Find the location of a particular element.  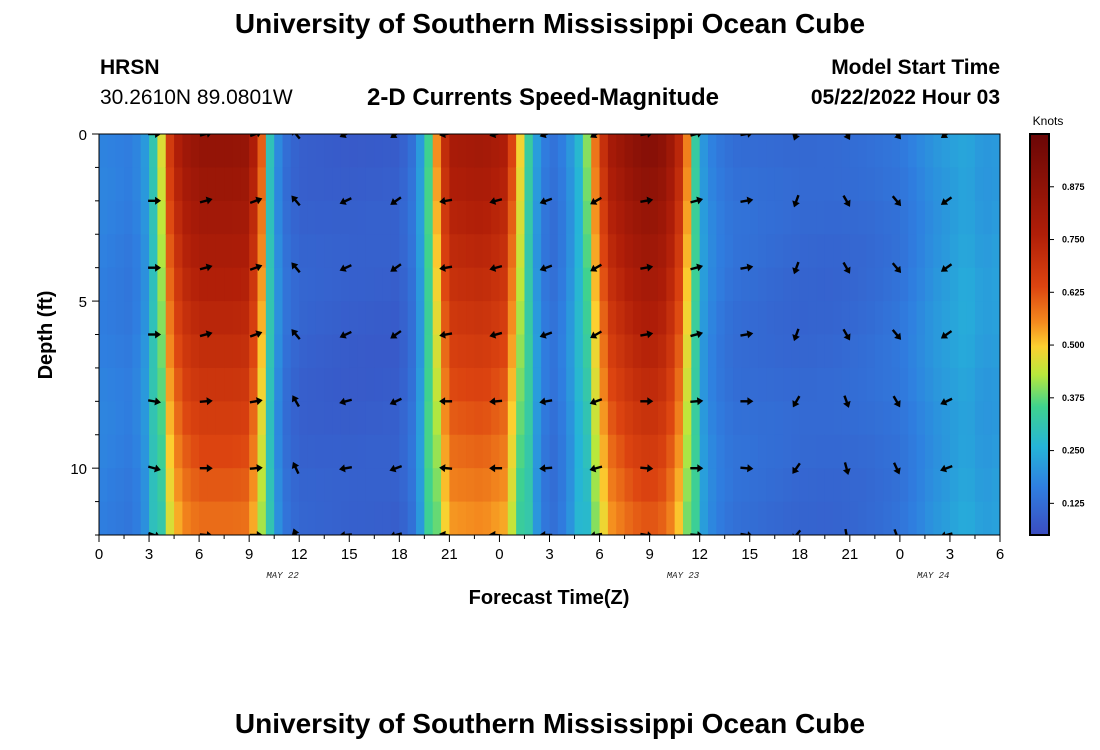

x-tick-label: 18 is located at coordinates (799, 554).